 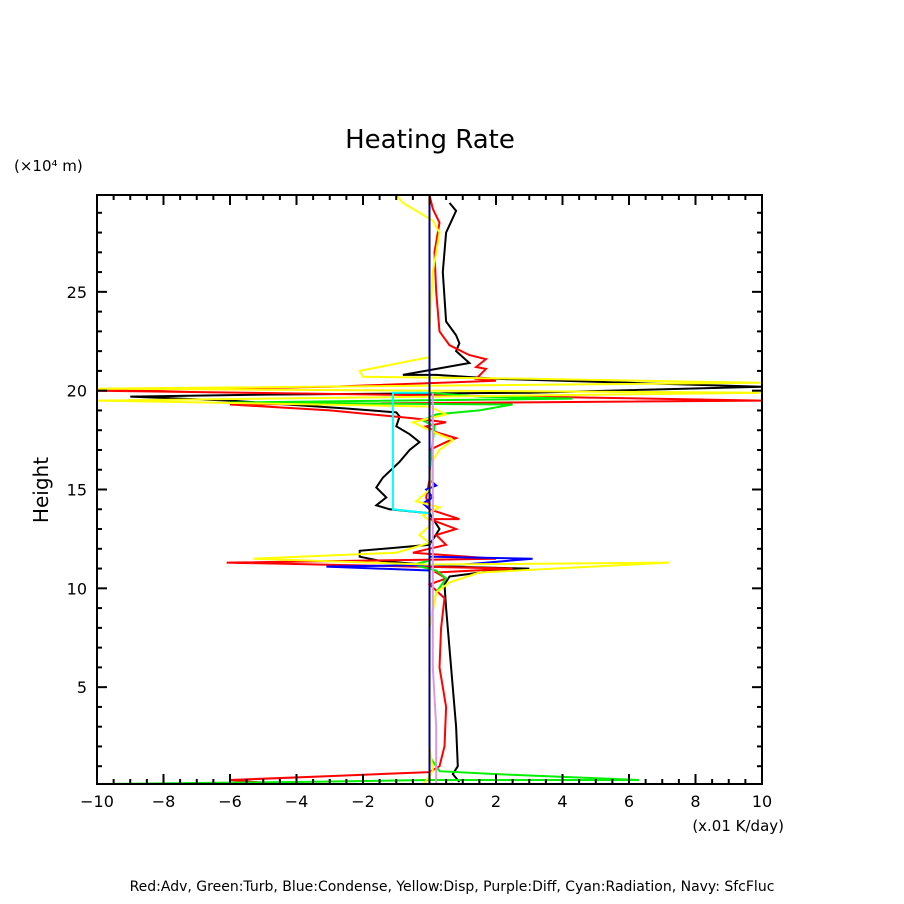 I want to click on x-tick-label: 2, so click(x=496, y=801).